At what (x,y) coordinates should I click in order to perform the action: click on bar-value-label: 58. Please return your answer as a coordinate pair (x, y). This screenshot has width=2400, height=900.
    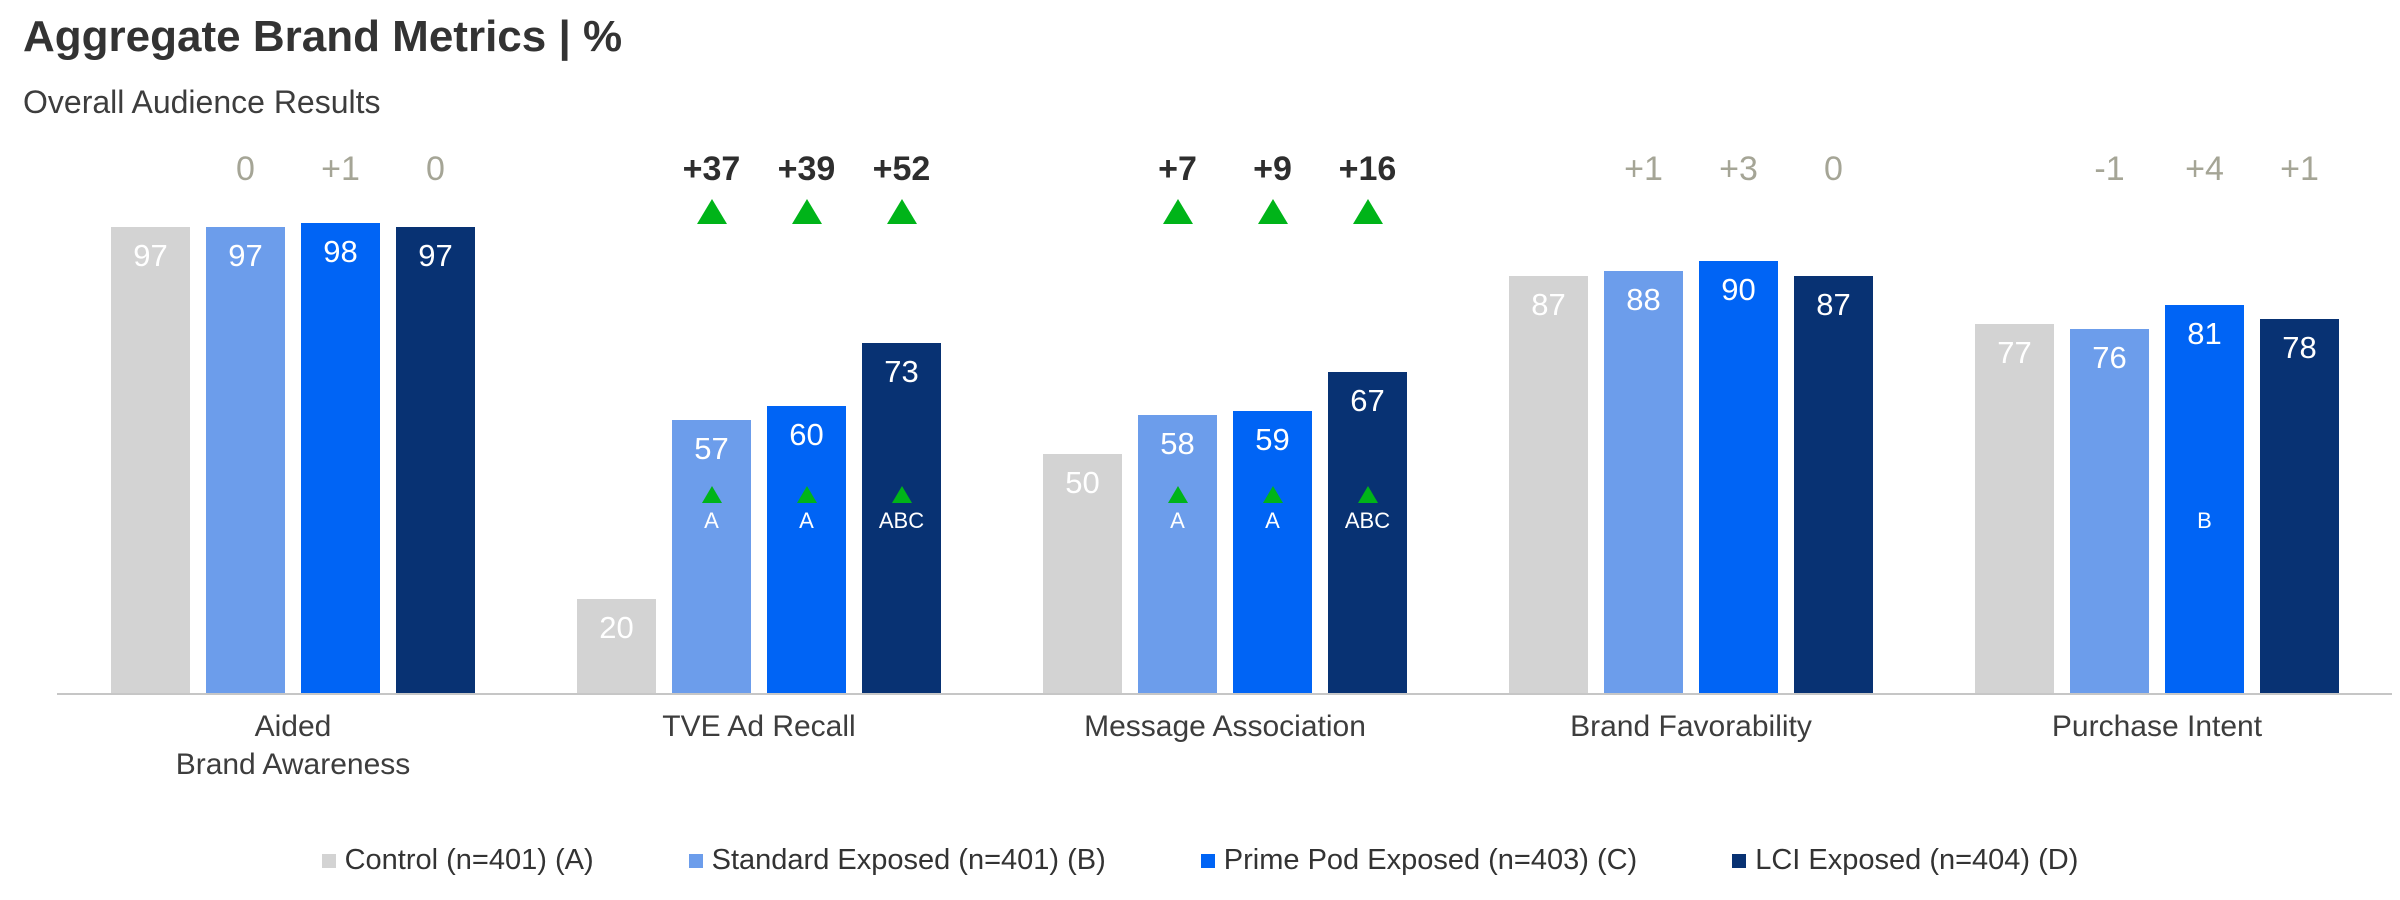
    Looking at the image, I should click on (1177, 443).